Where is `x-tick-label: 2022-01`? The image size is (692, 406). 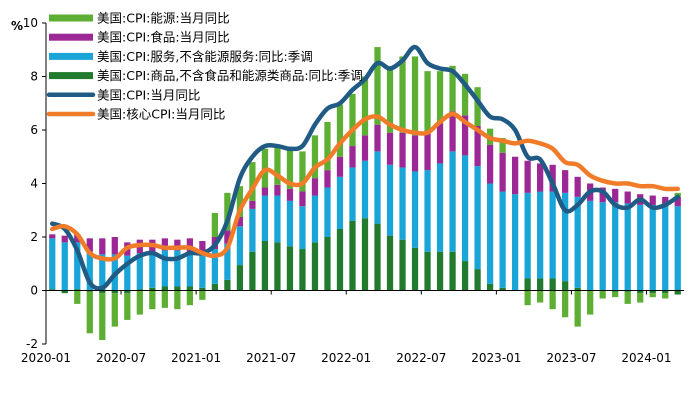 x-tick-label: 2022-01 is located at coordinates (346, 358).